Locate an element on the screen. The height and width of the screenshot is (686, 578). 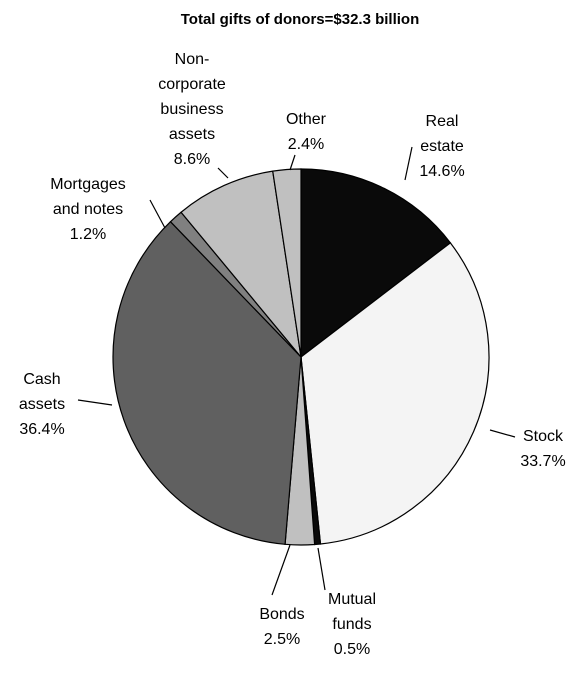
label-line: Mortgages is located at coordinates (88, 184).